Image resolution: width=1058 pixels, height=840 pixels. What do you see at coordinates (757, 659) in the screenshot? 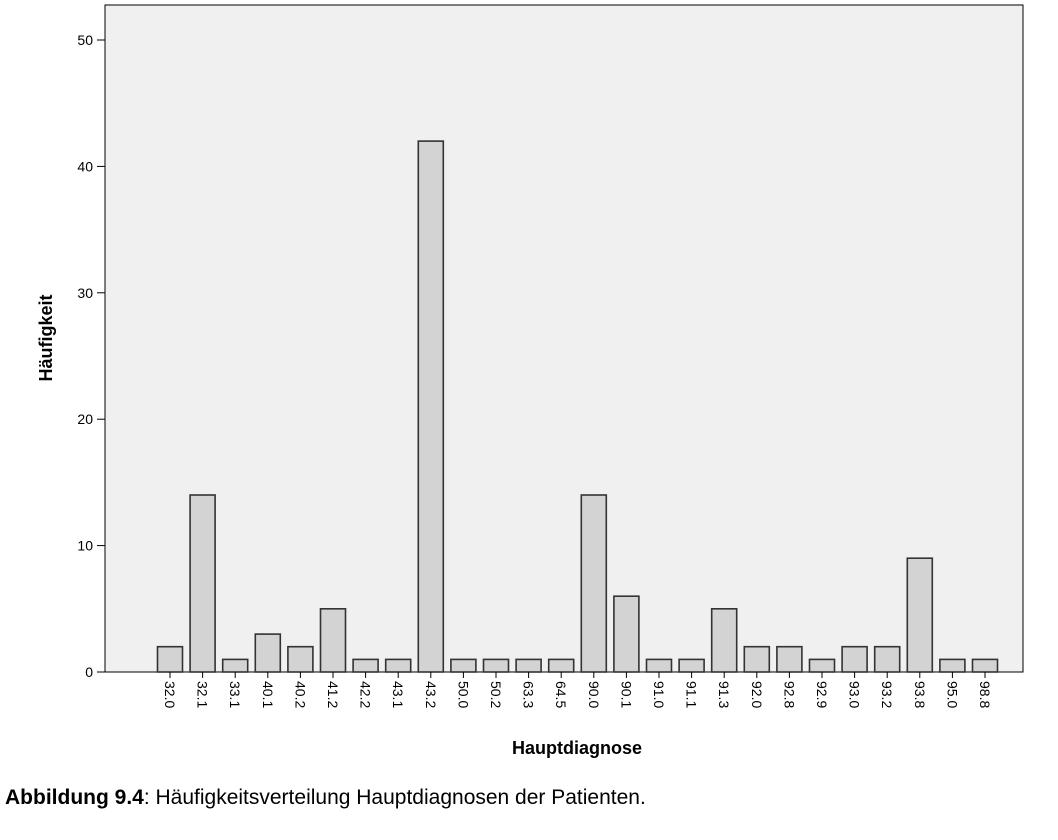
I see `bar-92.0` at bounding box center [757, 659].